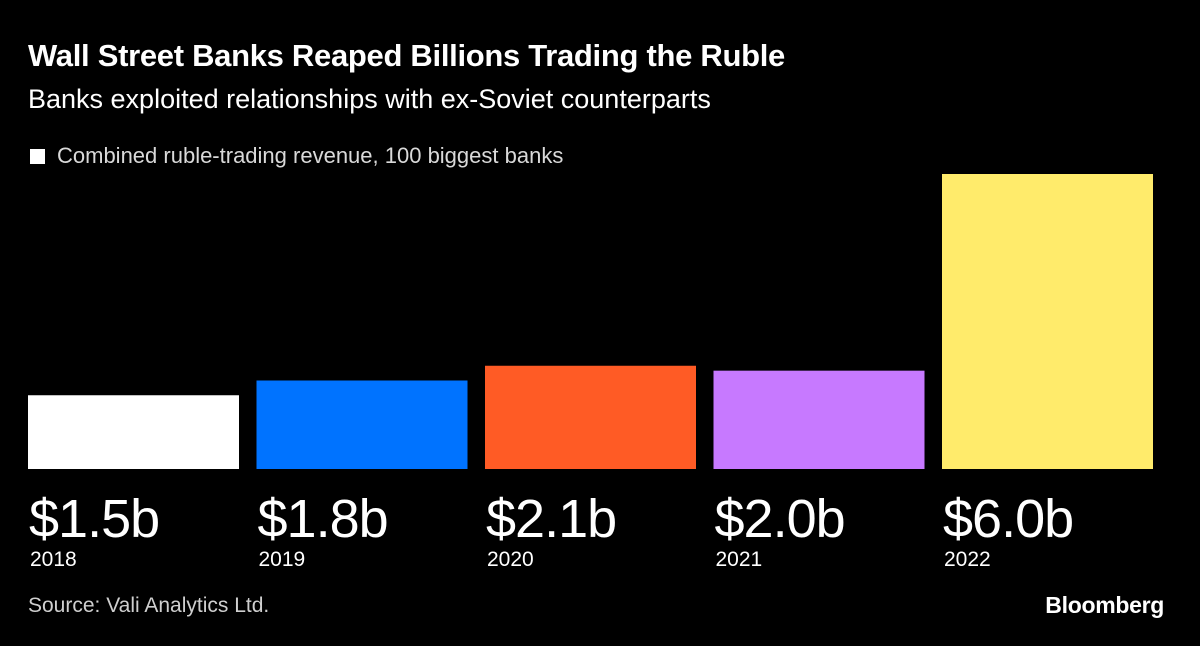  I want to click on value-label-2018: $1.5b, so click(94, 519).